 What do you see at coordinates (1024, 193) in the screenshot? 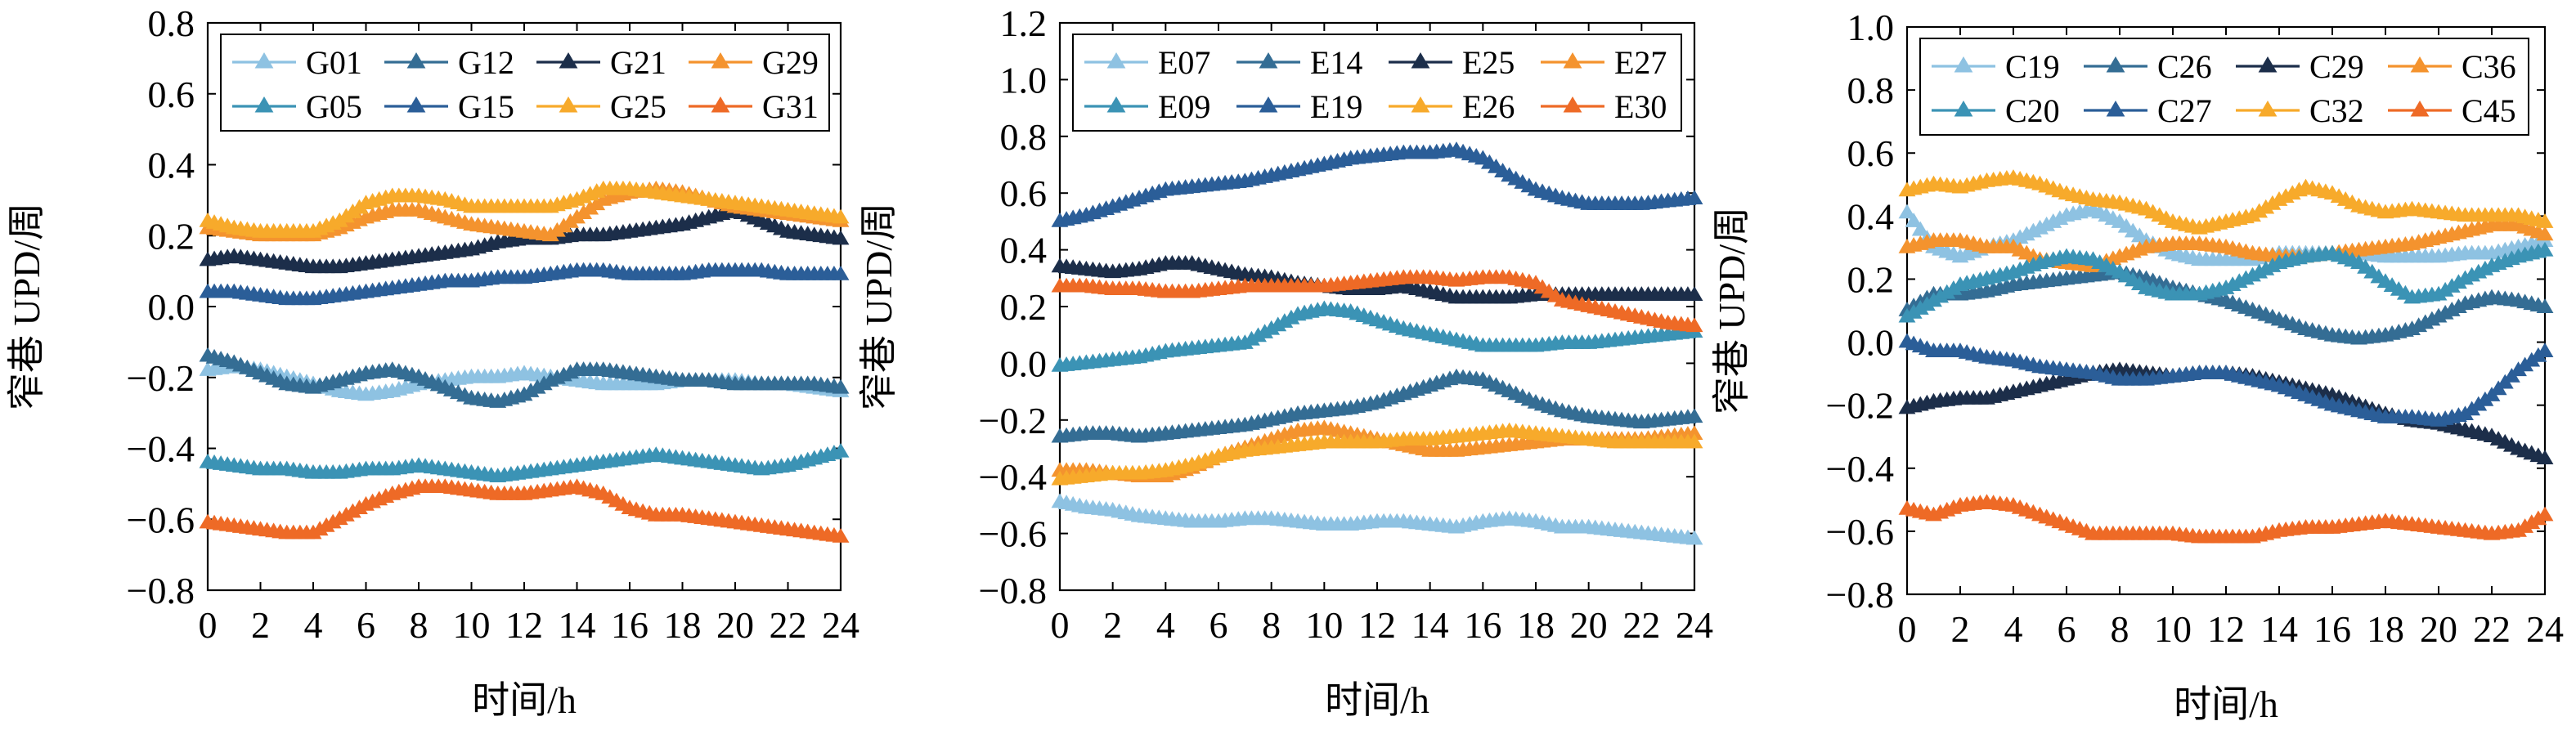
I see `y-tick-label: 0.6` at bounding box center [1024, 193].